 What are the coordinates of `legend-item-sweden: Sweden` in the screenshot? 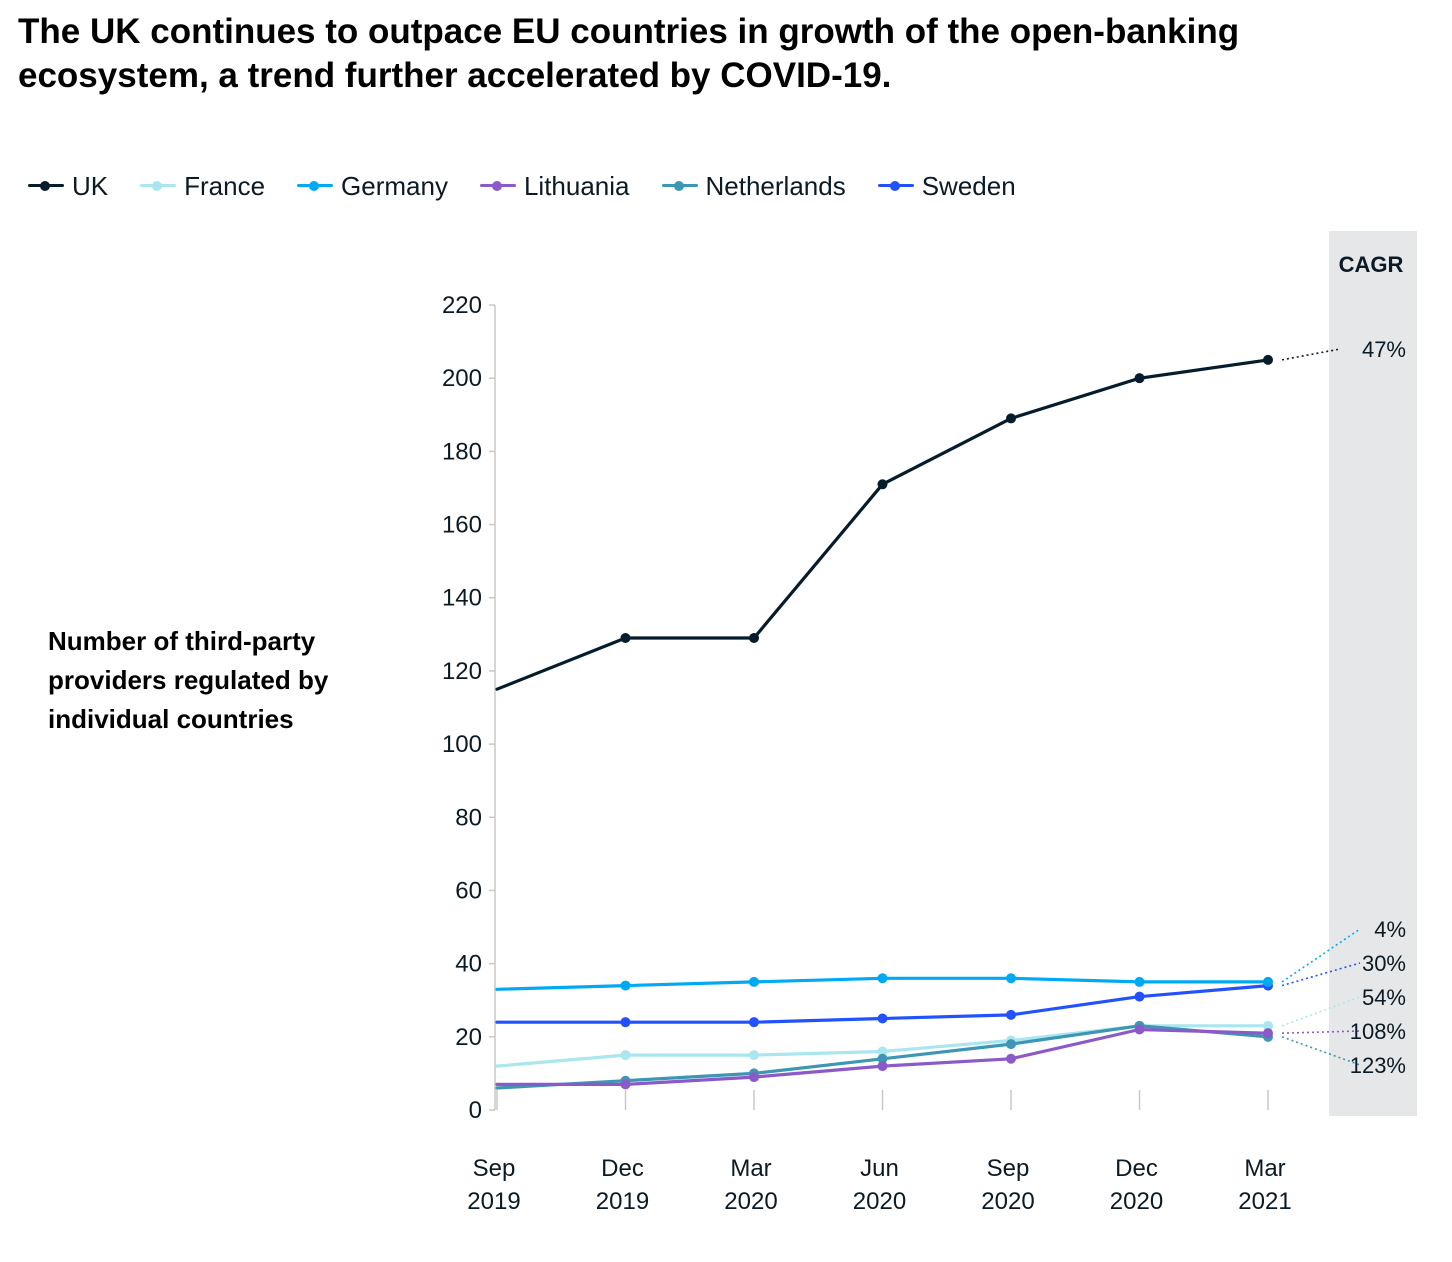 It's located at (946, 186).